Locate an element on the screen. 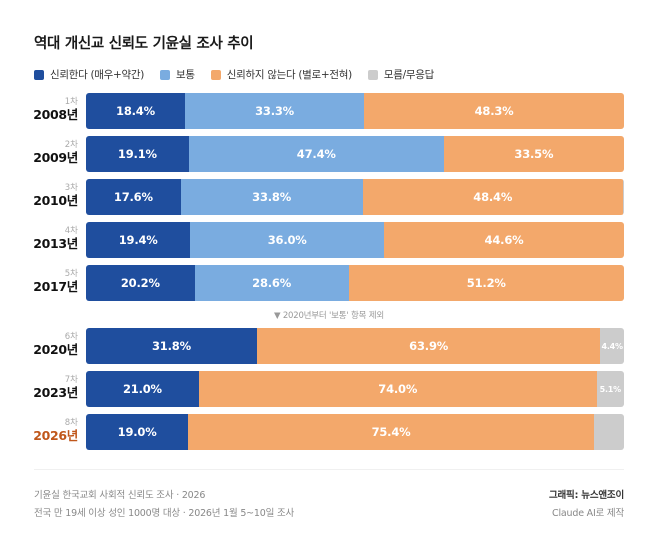 The image size is (658, 551). bar-segment-trust: 19.1% is located at coordinates (137, 154).